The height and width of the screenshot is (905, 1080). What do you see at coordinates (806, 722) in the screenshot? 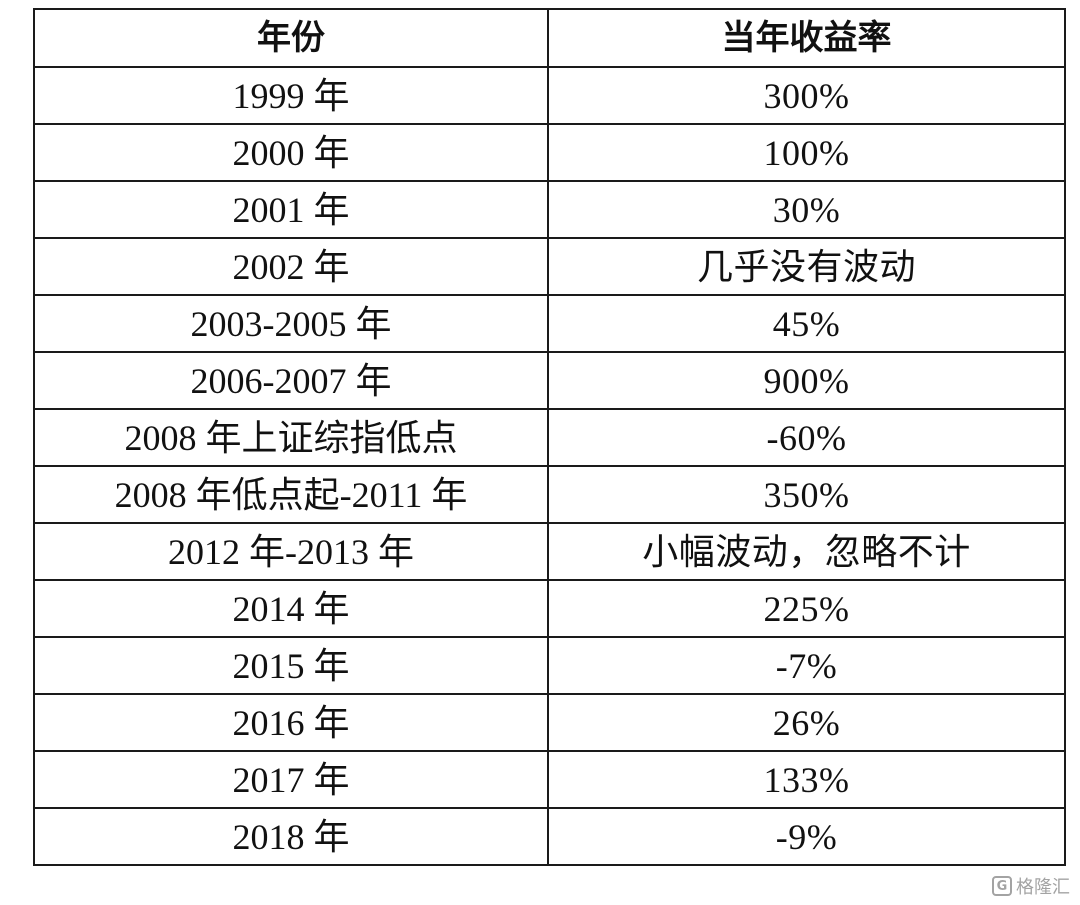
I see `cell-return: 26%` at bounding box center [806, 722].